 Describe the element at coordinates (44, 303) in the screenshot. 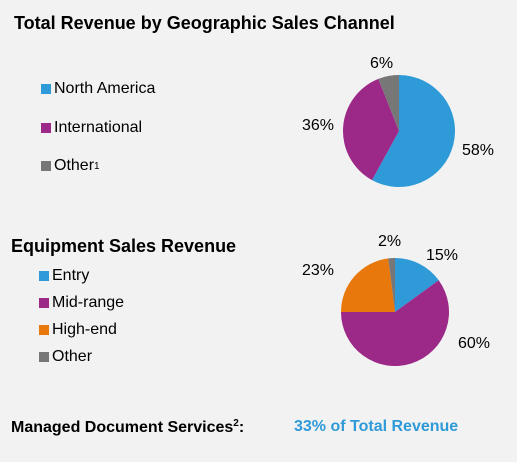

I see `legend-swatch-mid-range` at that location.